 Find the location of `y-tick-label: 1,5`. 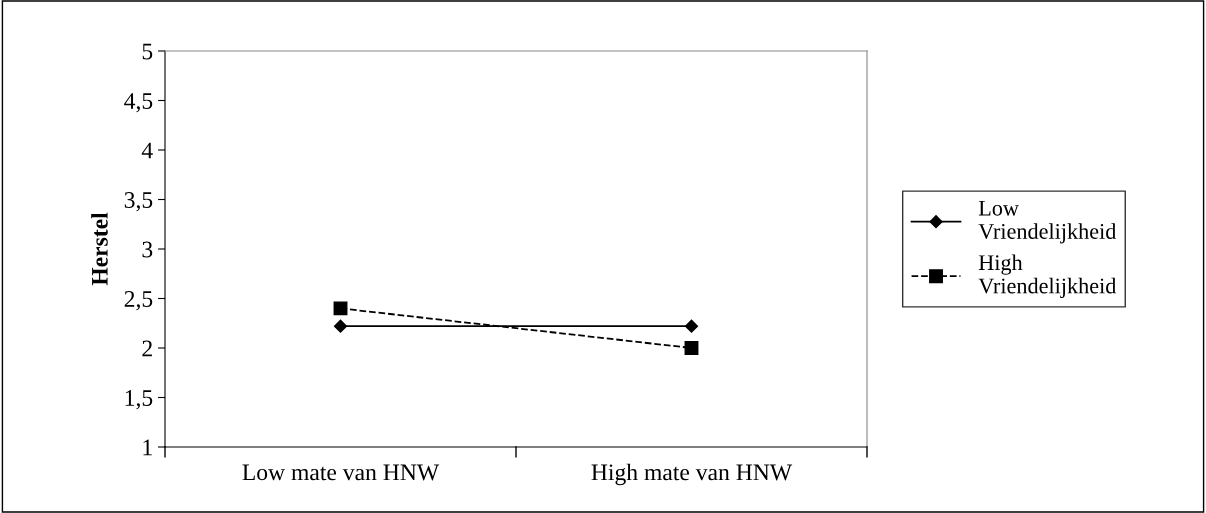

y-tick-label: 1,5 is located at coordinates (139, 400).